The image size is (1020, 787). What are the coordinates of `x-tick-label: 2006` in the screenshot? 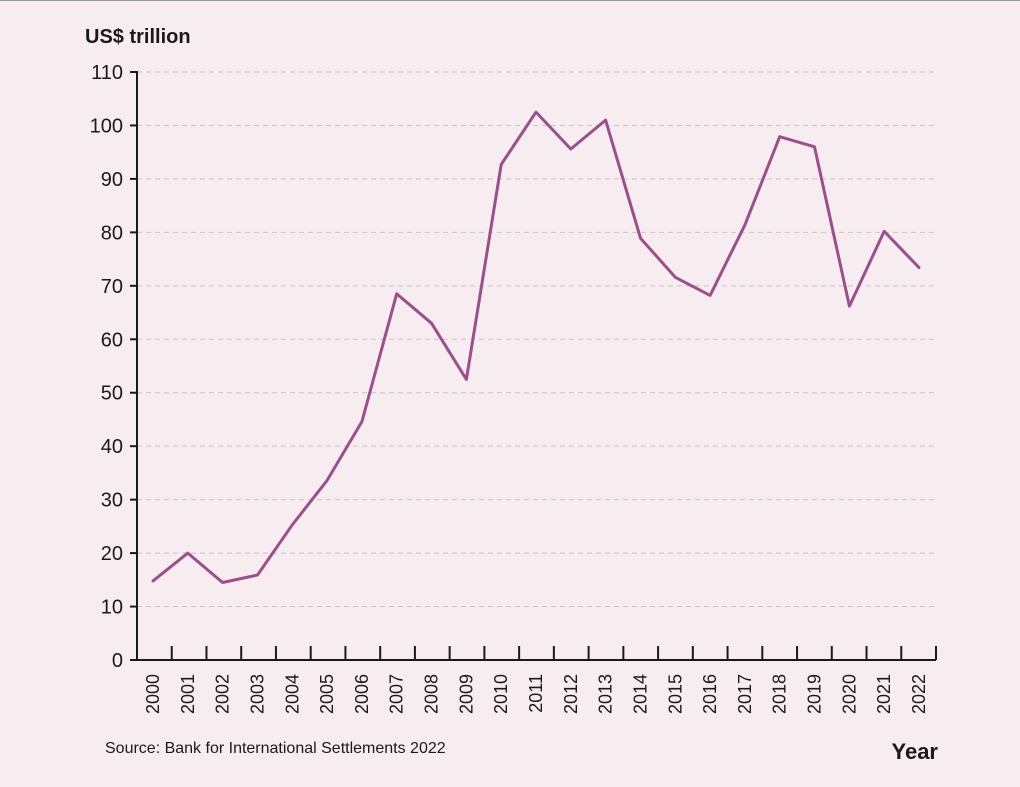 It's located at (362, 694).